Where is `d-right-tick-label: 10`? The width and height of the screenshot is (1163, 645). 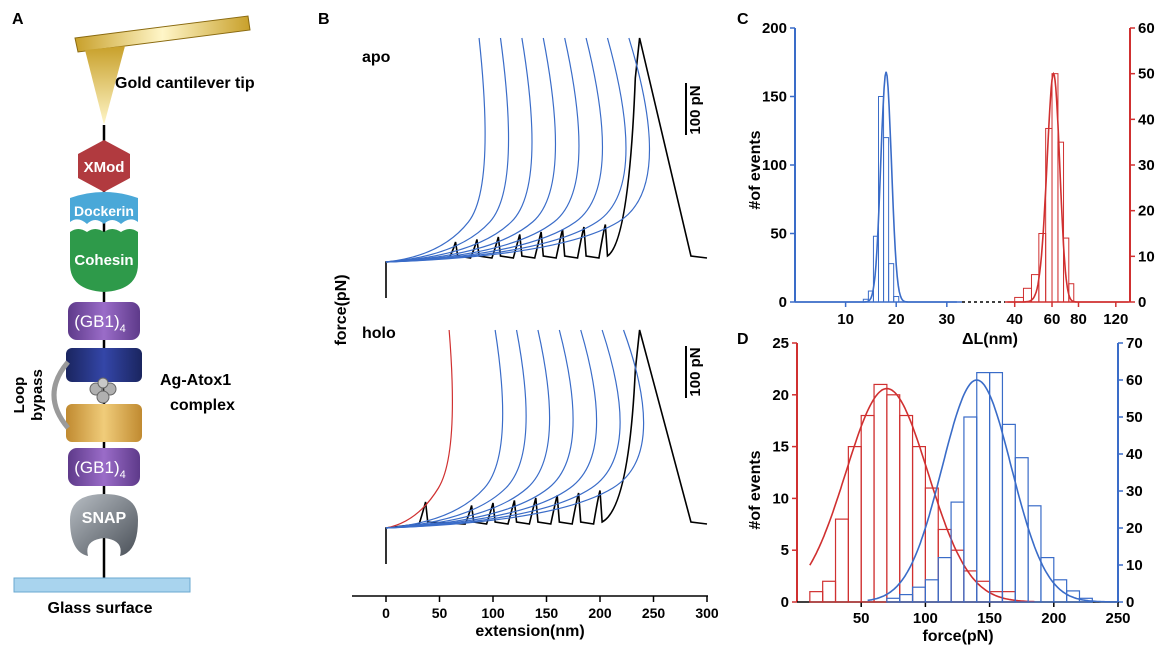
d-right-tick-label: 10 is located at coordinates (1134, 565).